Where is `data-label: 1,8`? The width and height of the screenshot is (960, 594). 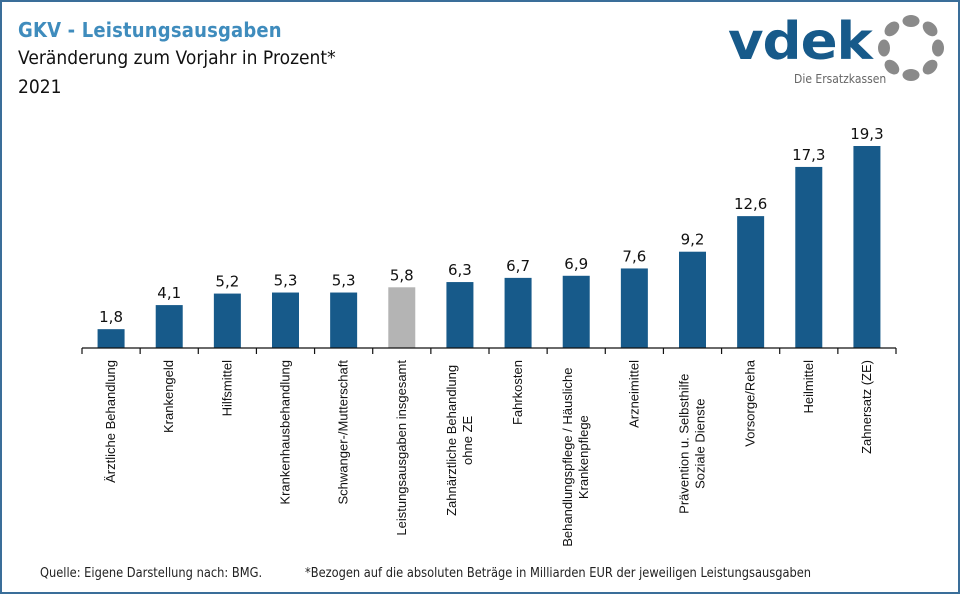 data-label: 1,8 is located at coordinates (111, 317).